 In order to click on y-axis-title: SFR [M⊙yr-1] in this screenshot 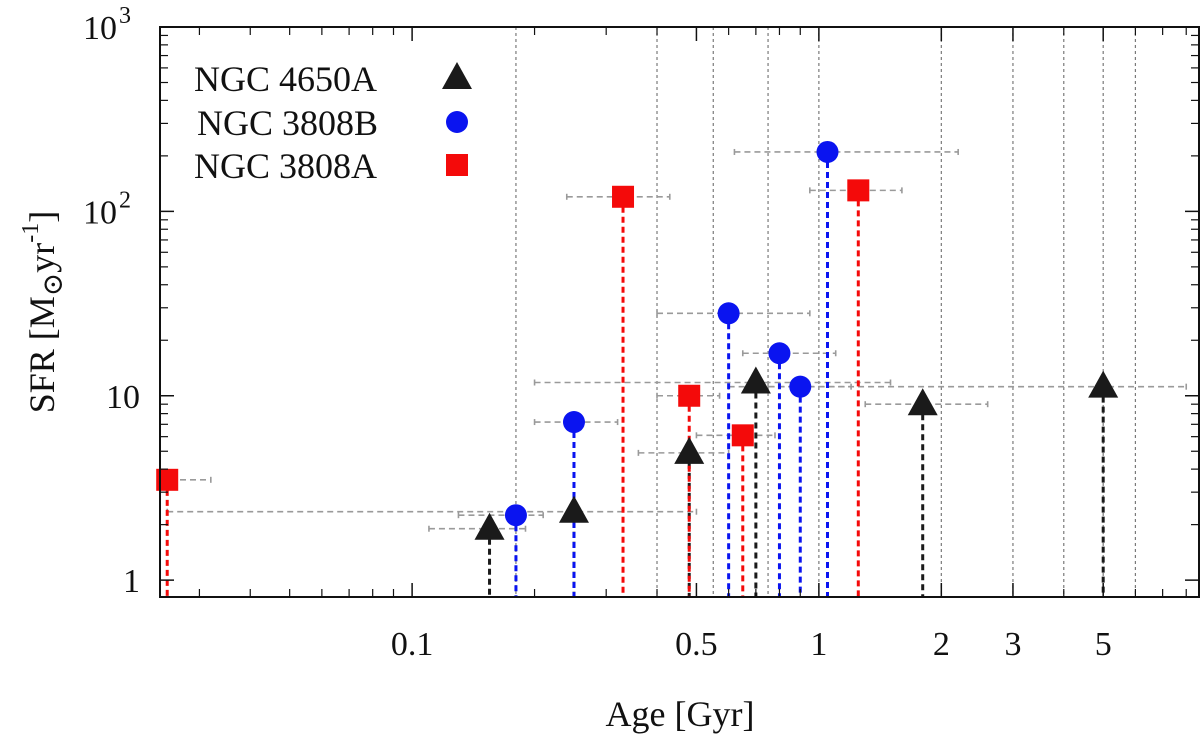, I will do `click(43, 312)`.